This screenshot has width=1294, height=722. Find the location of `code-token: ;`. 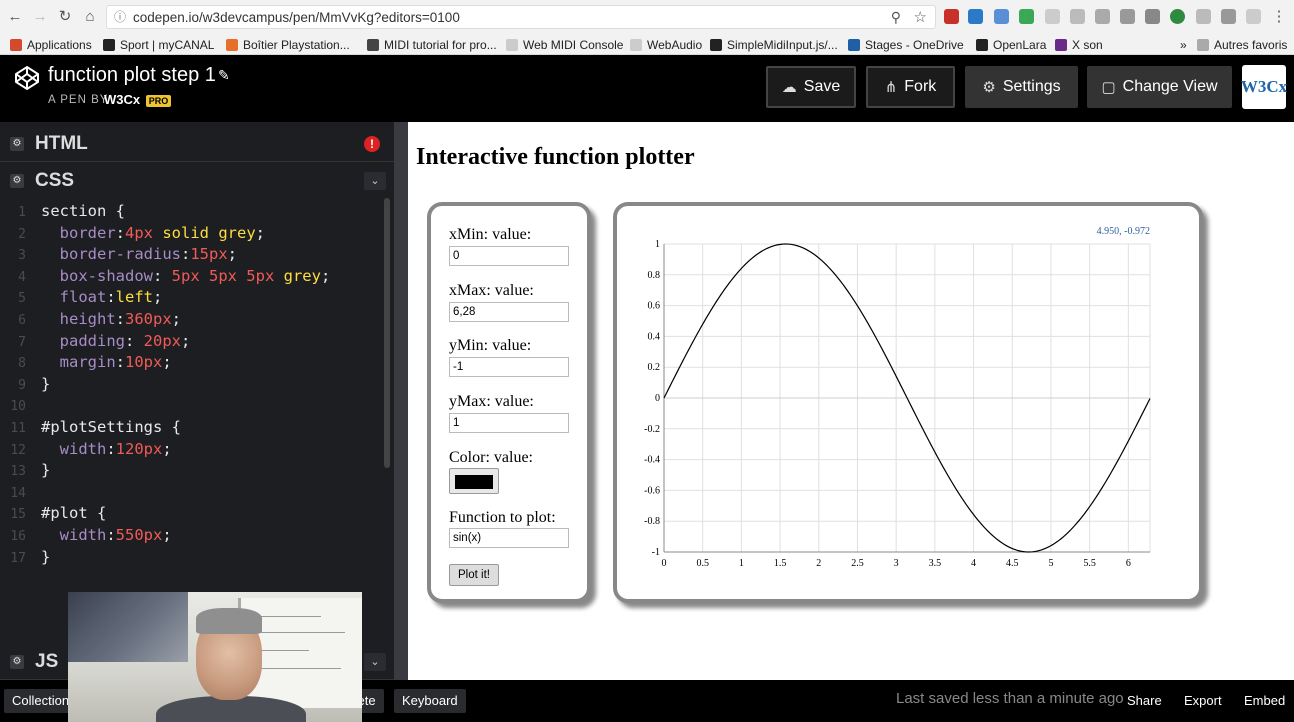

code-token: ; is located at coordinates (167, 535).